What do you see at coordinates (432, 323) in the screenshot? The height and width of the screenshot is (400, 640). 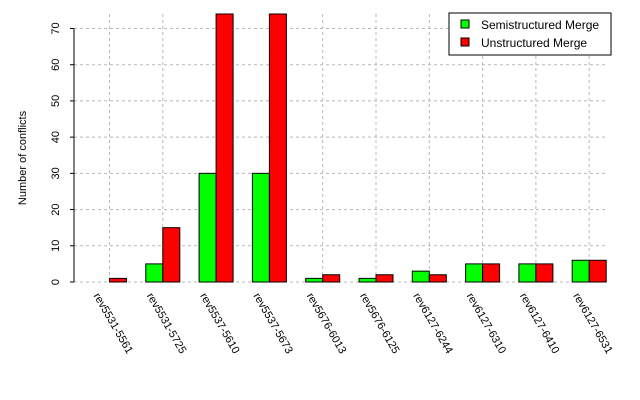 I see `x-tick-label: rev6127-6244` at bounding box center [432, 323].